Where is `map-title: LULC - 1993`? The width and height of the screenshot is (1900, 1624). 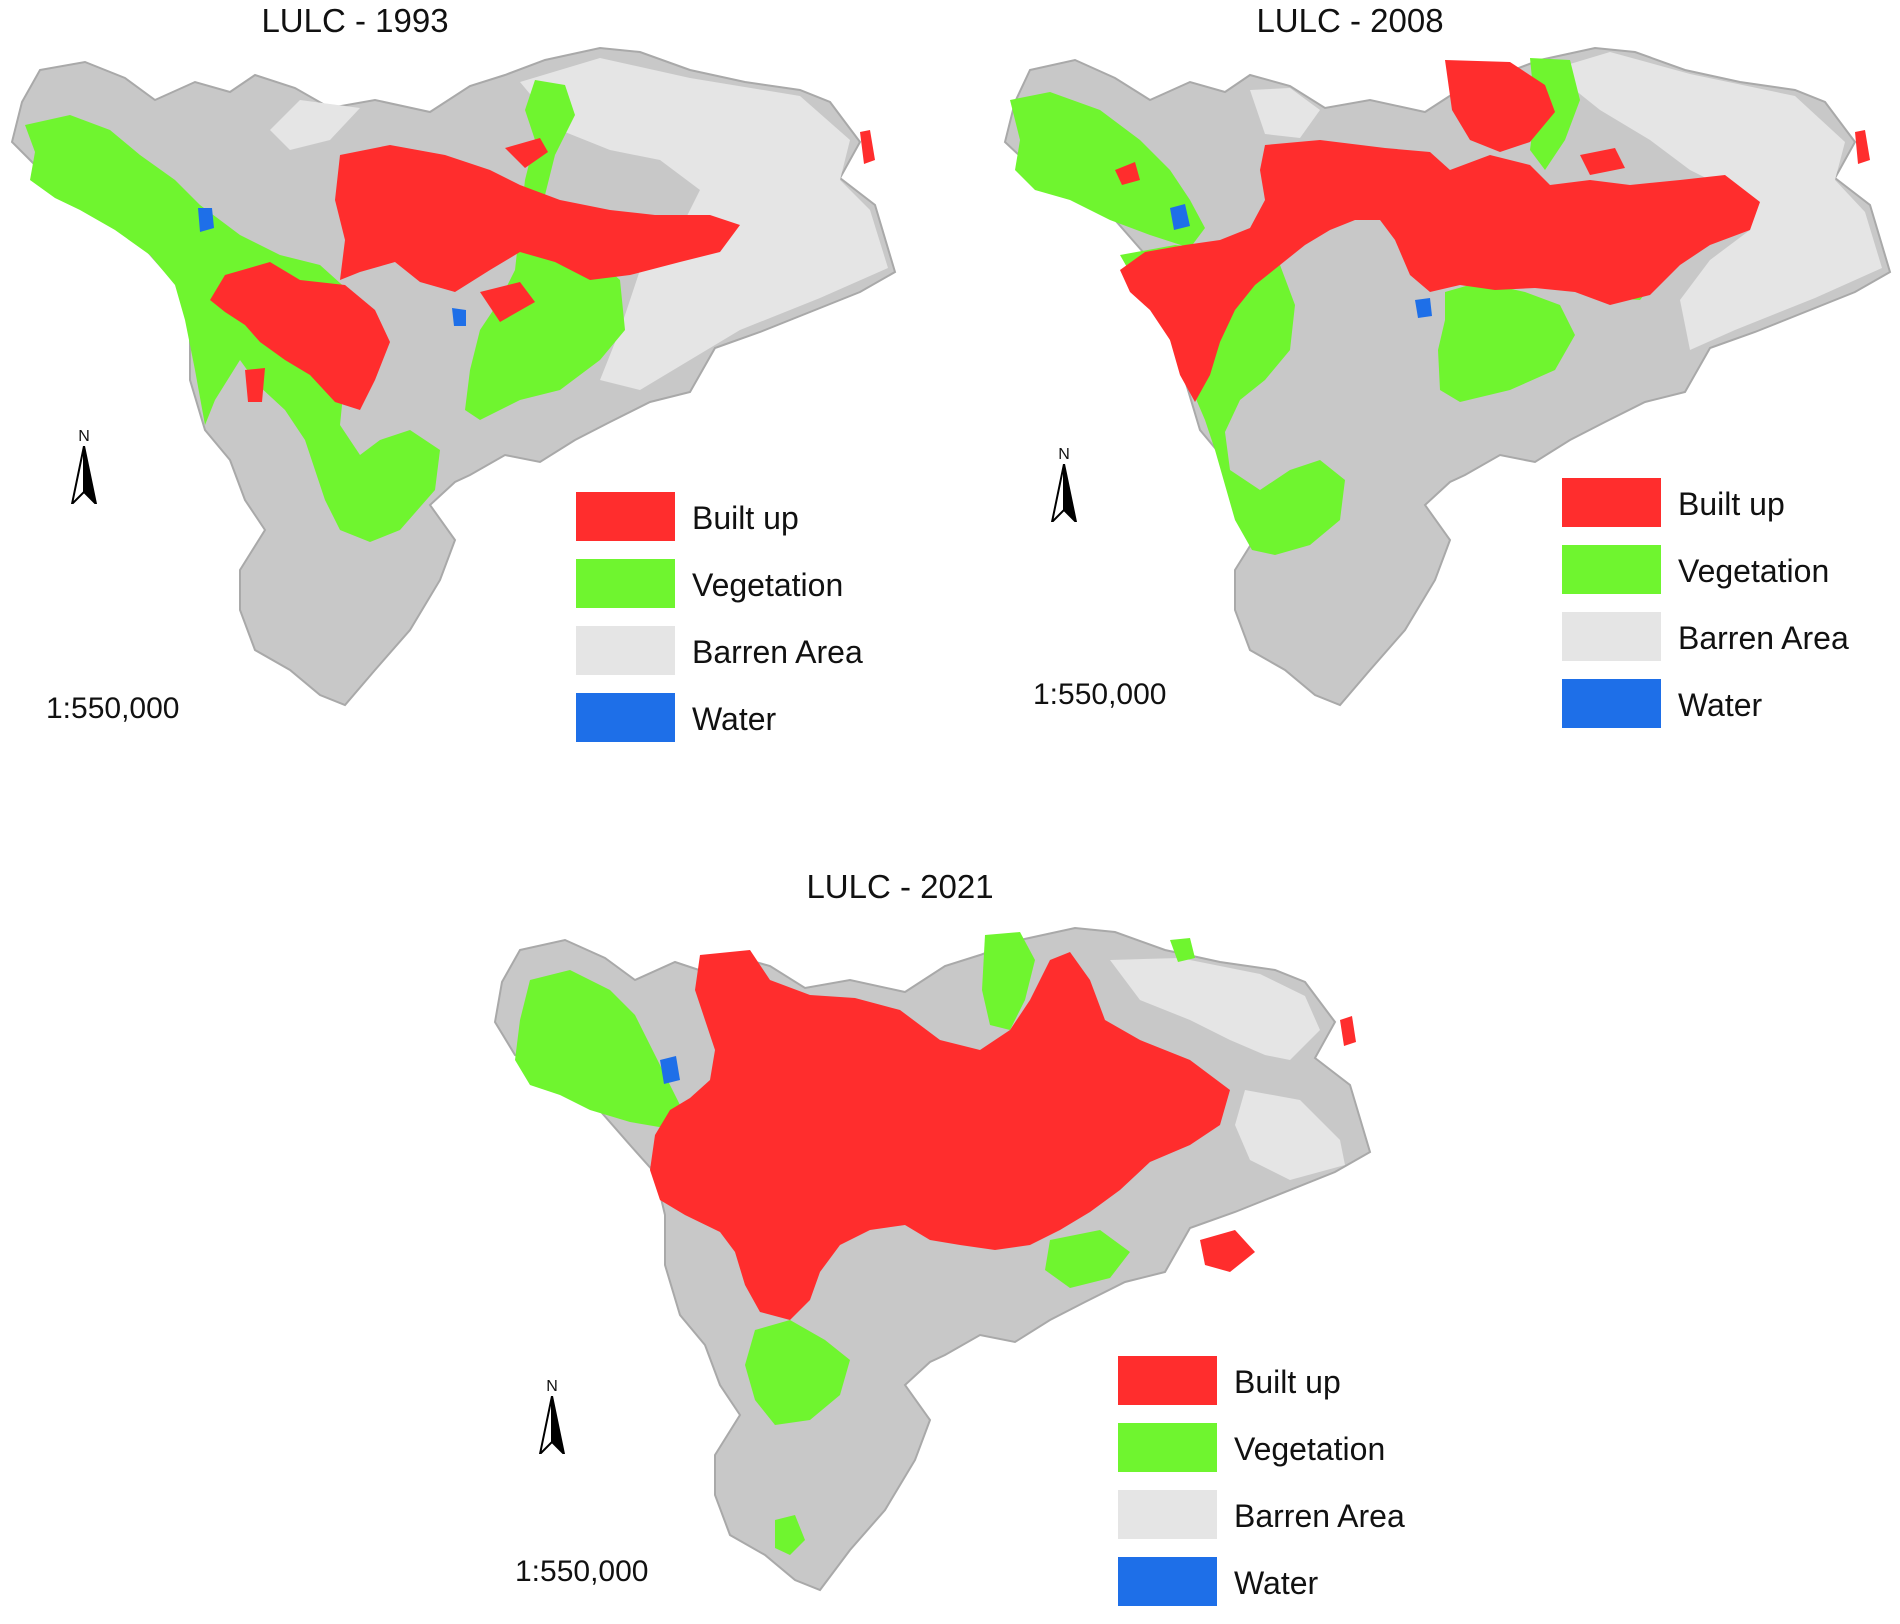
map-title: LULC - 1993 is located at coordinates (355, 20).